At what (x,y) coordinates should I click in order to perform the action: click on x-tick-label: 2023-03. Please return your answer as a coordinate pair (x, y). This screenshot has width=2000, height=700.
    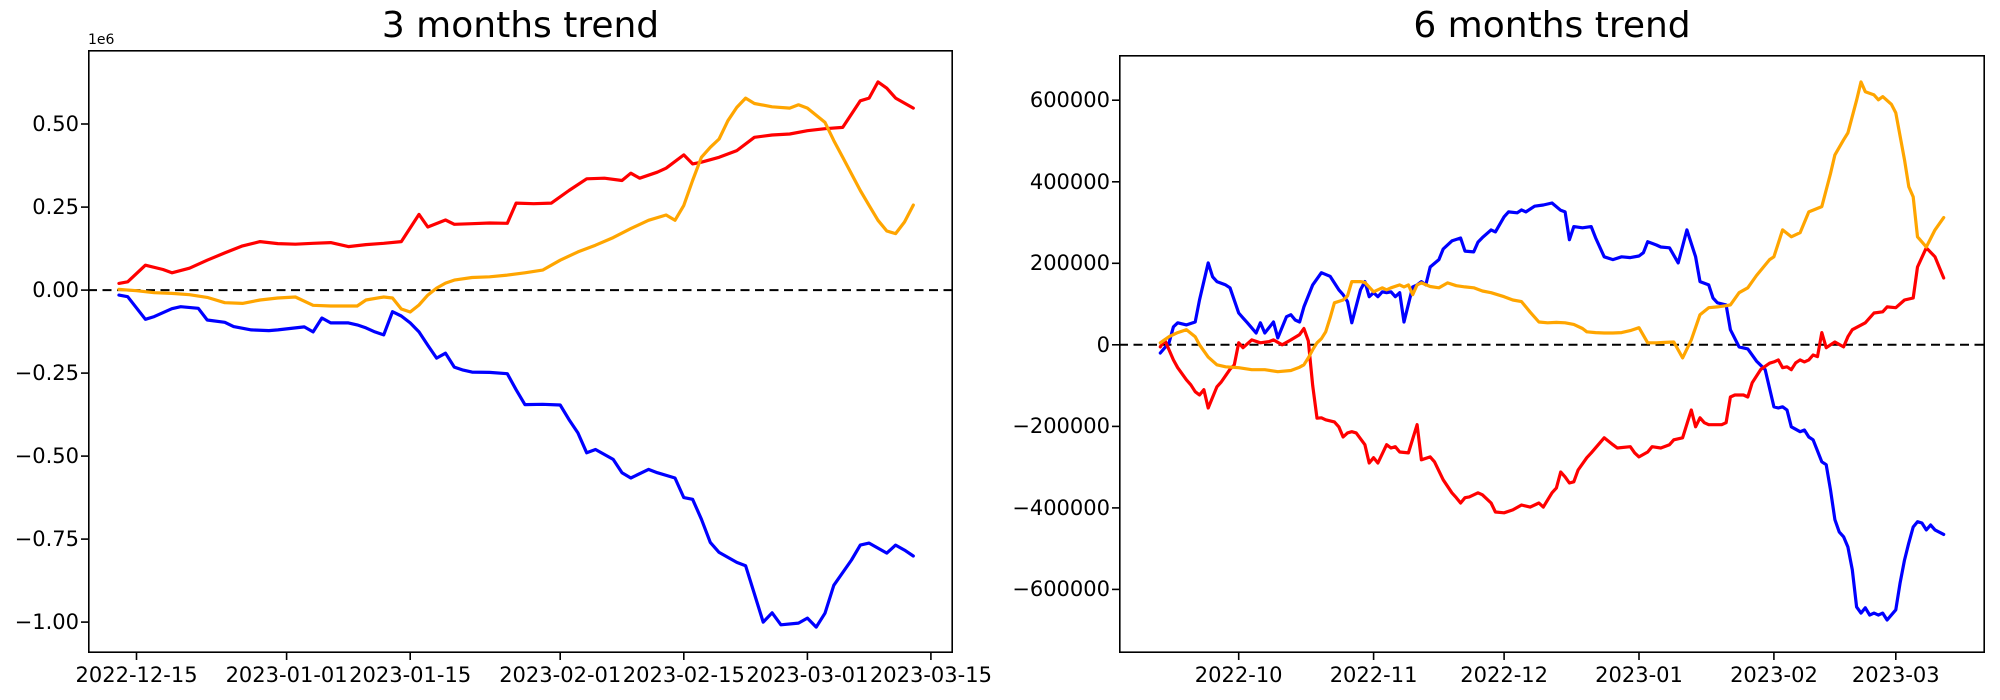
    Looking at the image, I should click on (1895, 675).